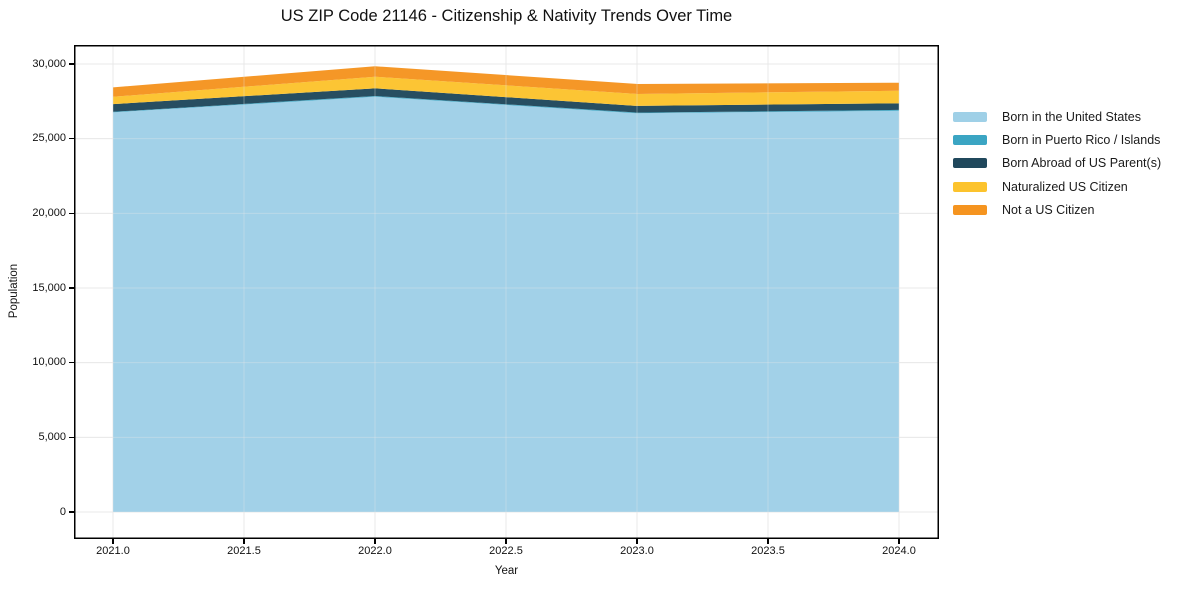 The height and width of the screenshot is (590, 1189). Describe the element at coordinates (506, 551) in the screenshot. I see `x-tick-label: 2022.5` at that location.